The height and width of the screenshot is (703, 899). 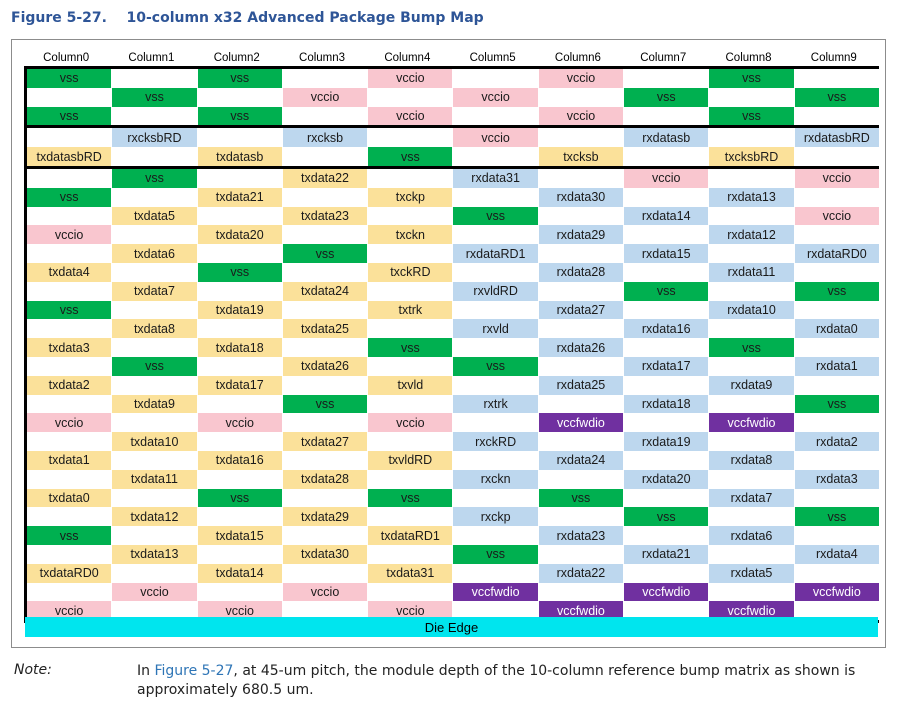 I want to click on bump-row: vss vccio vccio vss vss, so click(x=453, y=97).